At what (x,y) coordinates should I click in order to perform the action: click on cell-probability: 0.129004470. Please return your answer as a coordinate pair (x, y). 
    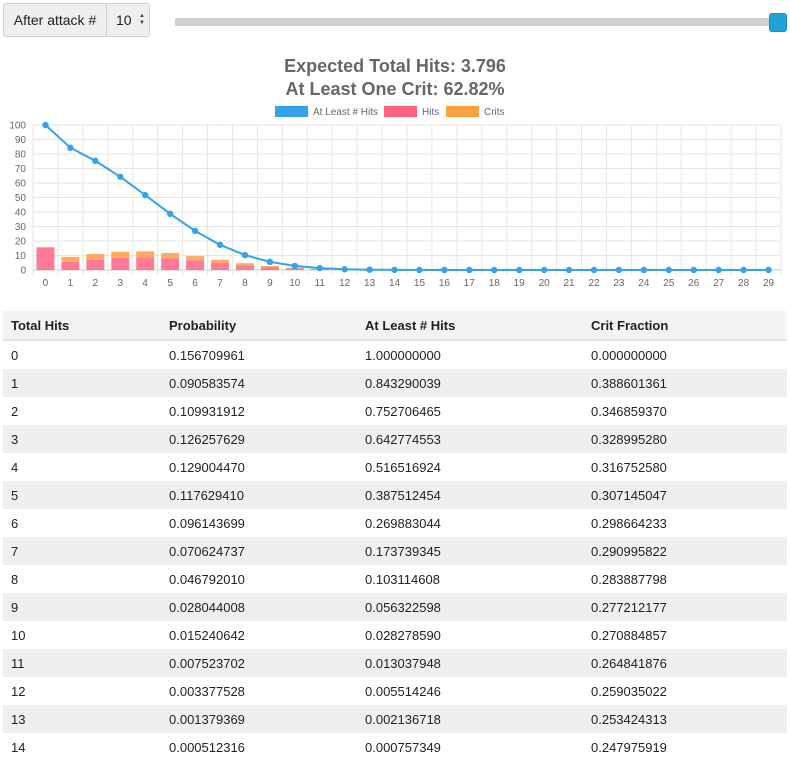
    Looking at the image, I should click on (259, 467).